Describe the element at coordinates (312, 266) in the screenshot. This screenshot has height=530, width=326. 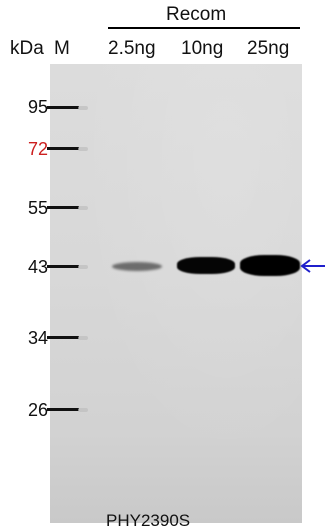
I see `left-arrow-icon` at that location.